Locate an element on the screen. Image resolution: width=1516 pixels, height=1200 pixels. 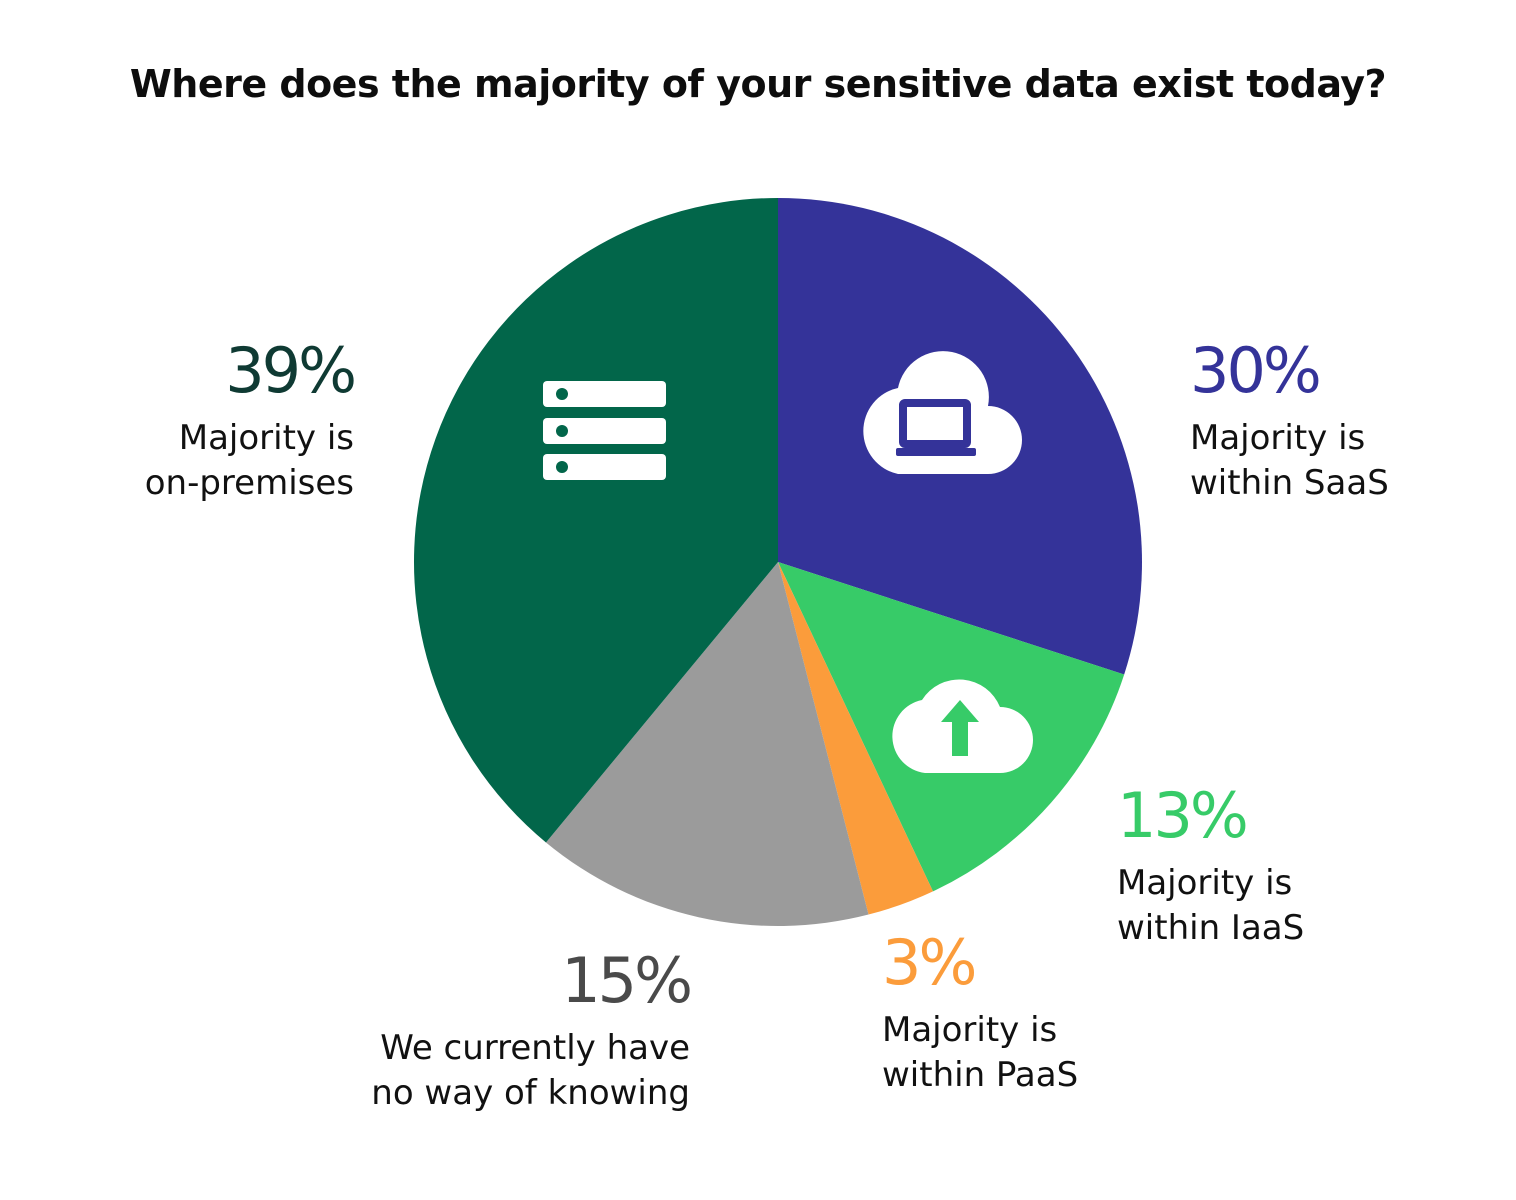
pct-iaas: 13% is located at coordinates (1183, 815).